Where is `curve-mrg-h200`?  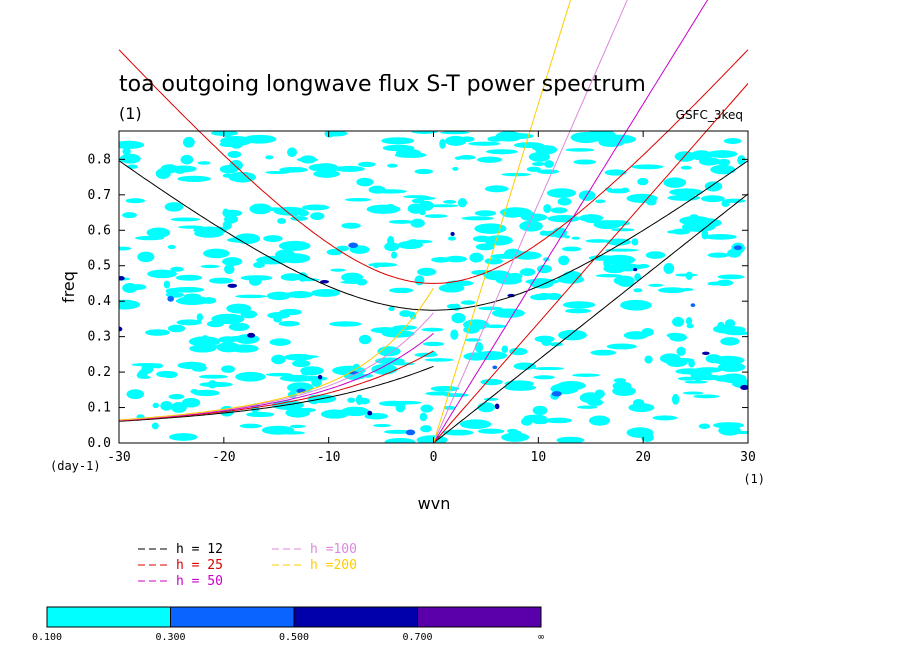
curve-mrg-h200 is located at coordinates (276, 354).